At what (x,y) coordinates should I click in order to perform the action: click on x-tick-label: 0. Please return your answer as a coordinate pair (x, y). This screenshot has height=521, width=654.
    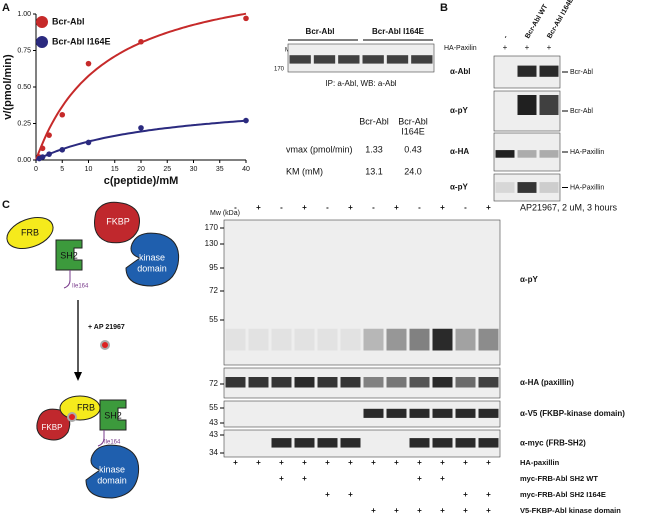
    Looking at the image, I should click on (36, 169).